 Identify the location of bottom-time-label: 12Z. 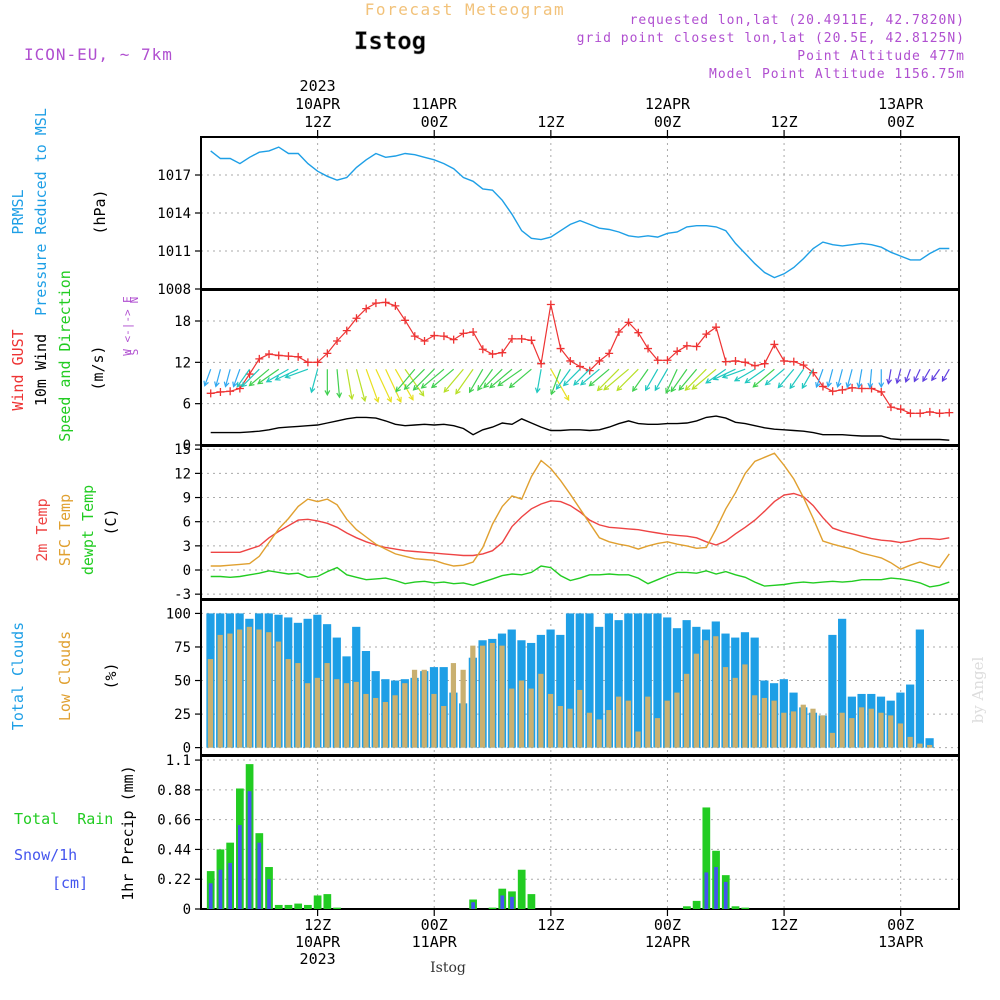
(784, 925).